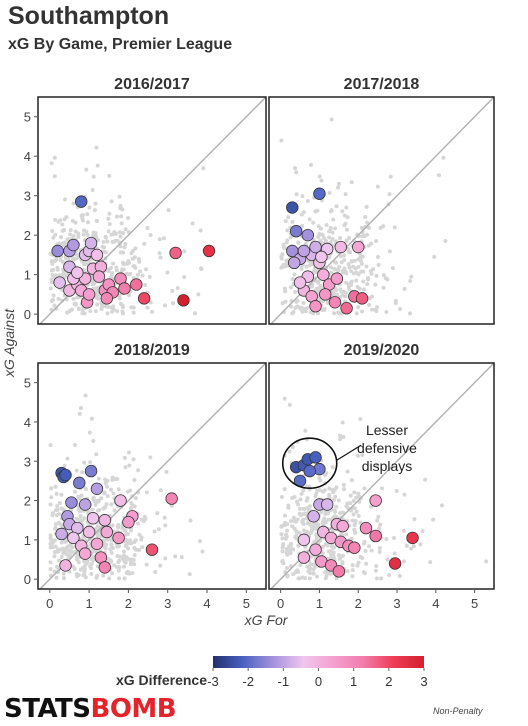  Describe the element at coordinates (318, 681) in the screenshot. I see `legend-tick-label: 0` at that location.